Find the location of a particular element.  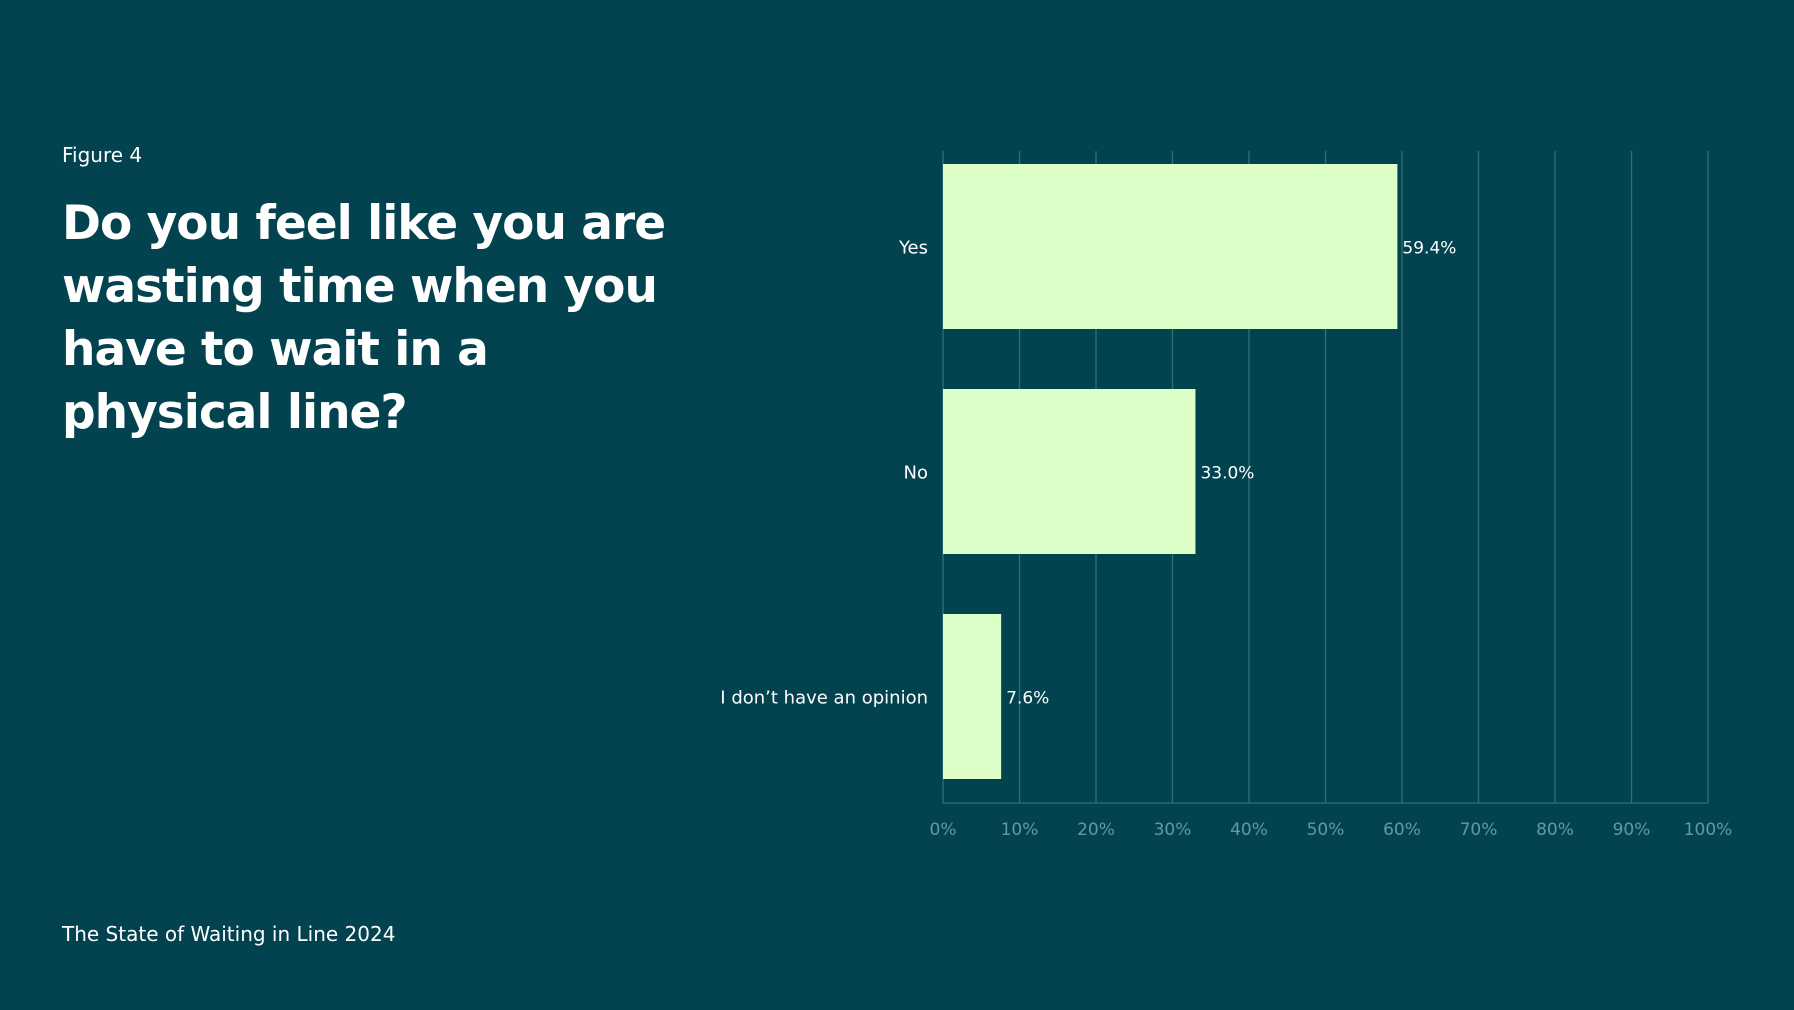

x-tick-label: 20% is located at coordinates (1096, 830).